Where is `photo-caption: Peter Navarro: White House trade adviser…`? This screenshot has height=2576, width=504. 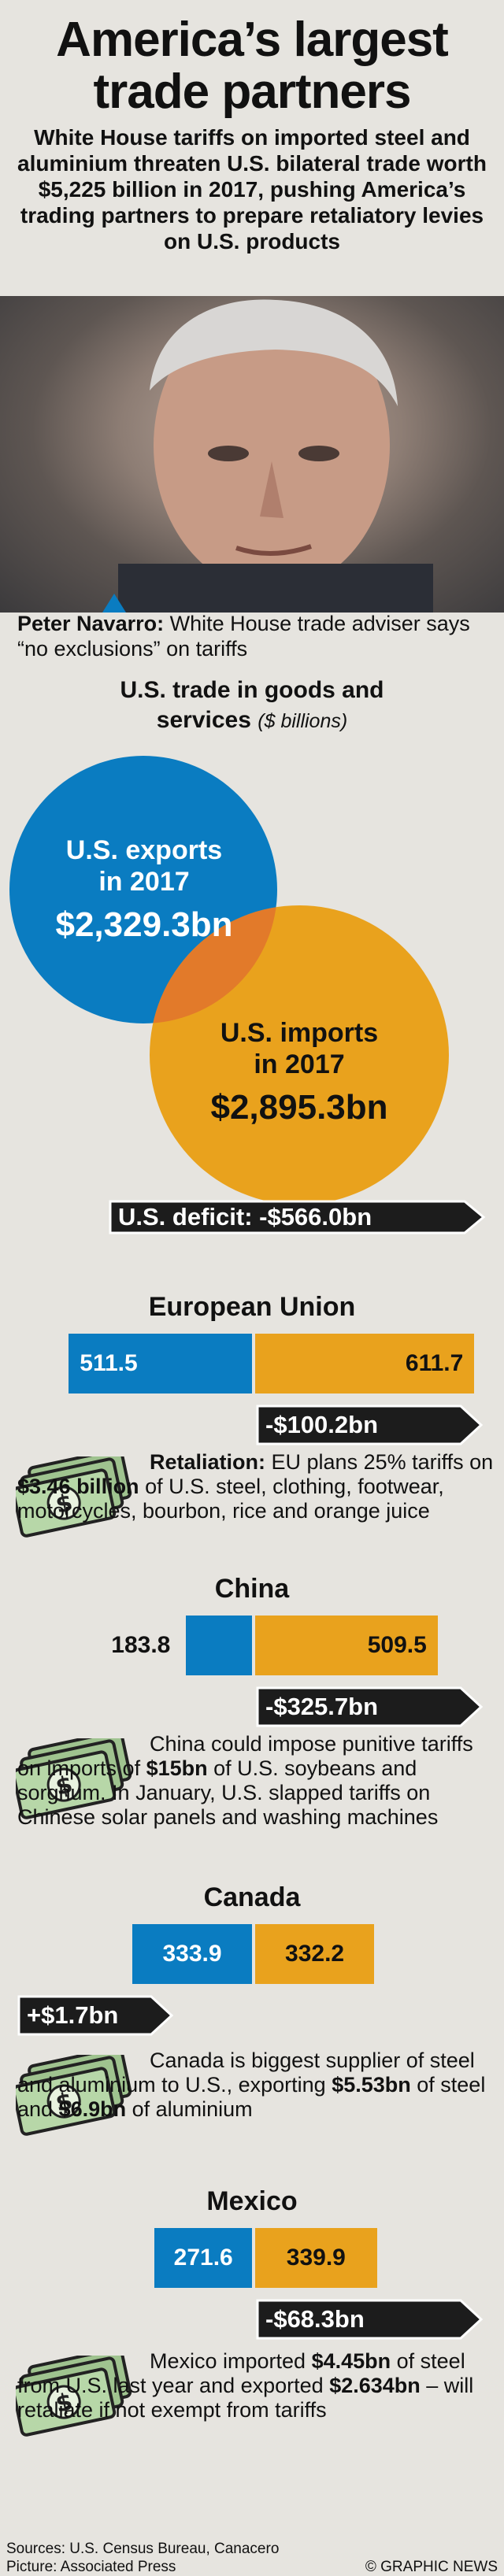
photo-caption: Peter Navarro: White House trade adviser… is located at coordinates (253, 636).